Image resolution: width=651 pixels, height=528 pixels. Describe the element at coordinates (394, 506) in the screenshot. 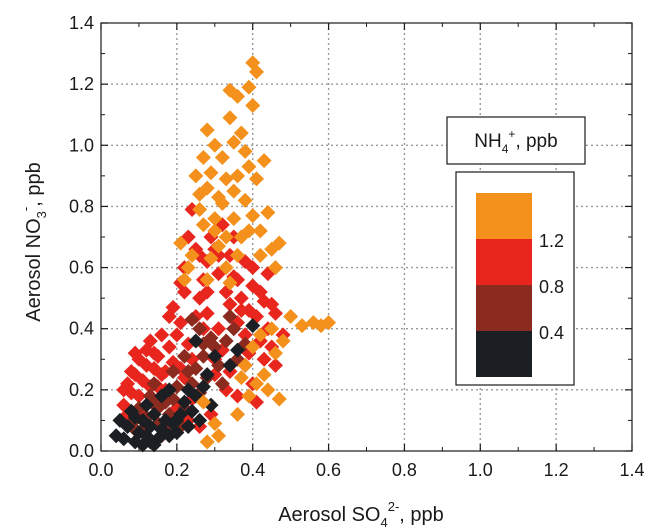

I see `x-axis-label-sup: 2-` at that location.